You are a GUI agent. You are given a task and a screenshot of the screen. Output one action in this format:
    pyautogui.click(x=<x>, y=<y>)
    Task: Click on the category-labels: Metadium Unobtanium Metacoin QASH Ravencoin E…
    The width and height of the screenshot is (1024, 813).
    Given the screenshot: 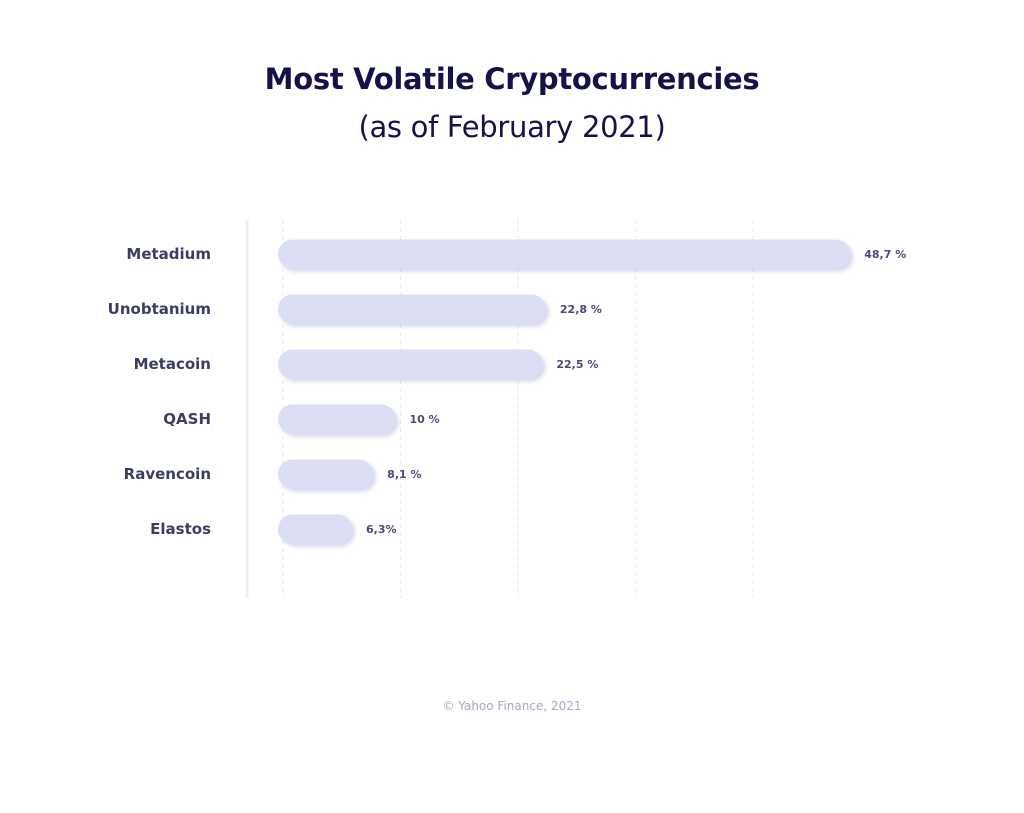 What is the action you would take?
    pyautogui.click(x=159, y=391)
    